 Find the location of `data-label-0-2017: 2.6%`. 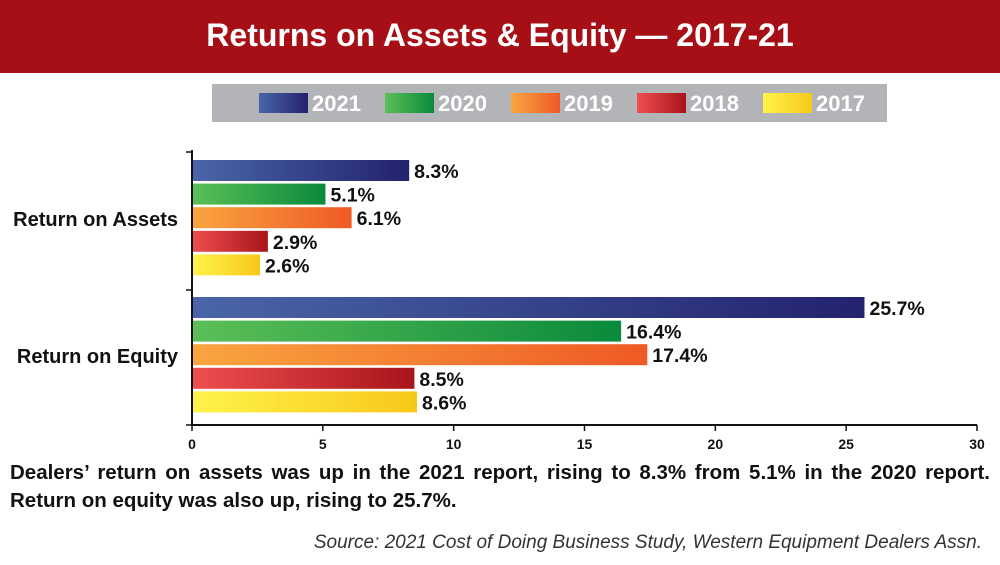

data-label-0-2017: 2.6% is located at coordinates (287, 266).